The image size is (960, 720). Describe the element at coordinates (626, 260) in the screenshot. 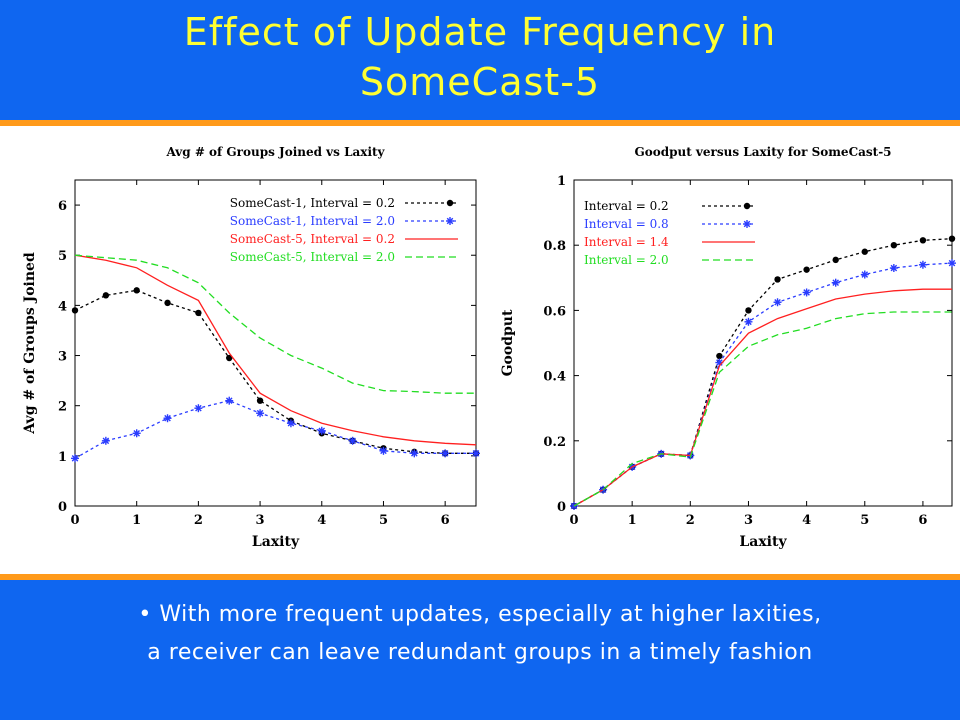

I see `right-legend-label: Interval = 2.0` at that location.